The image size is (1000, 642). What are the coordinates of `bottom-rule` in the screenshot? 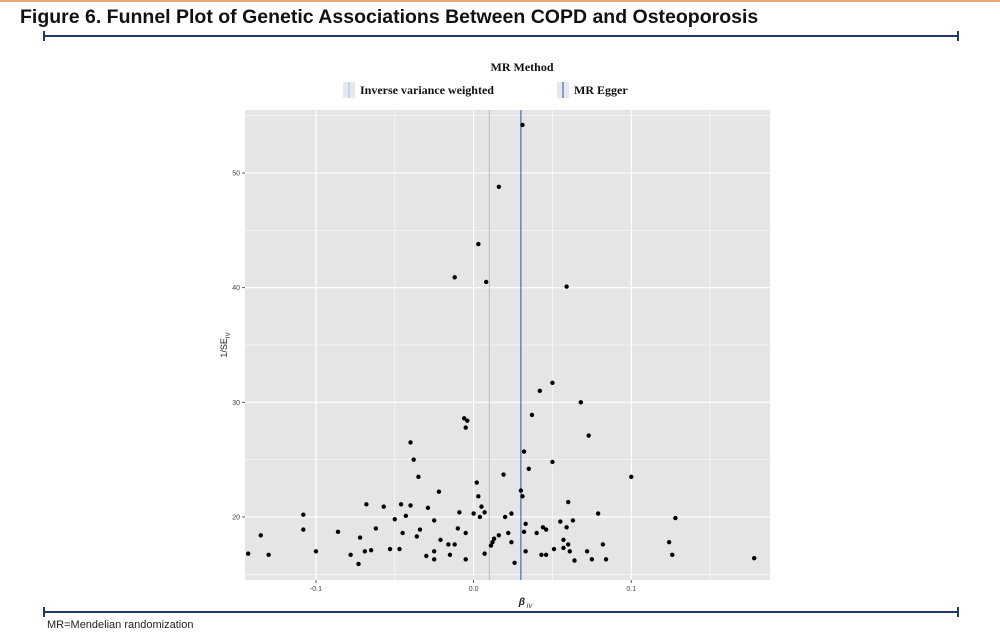 It's located at (501, 612).